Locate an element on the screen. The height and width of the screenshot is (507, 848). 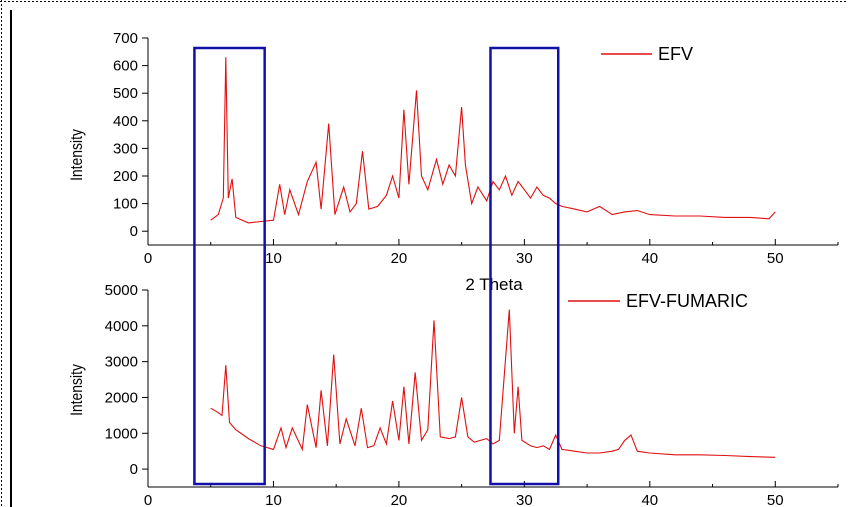
top-y-tick-label: 700 is located at coordinates (125, 38).